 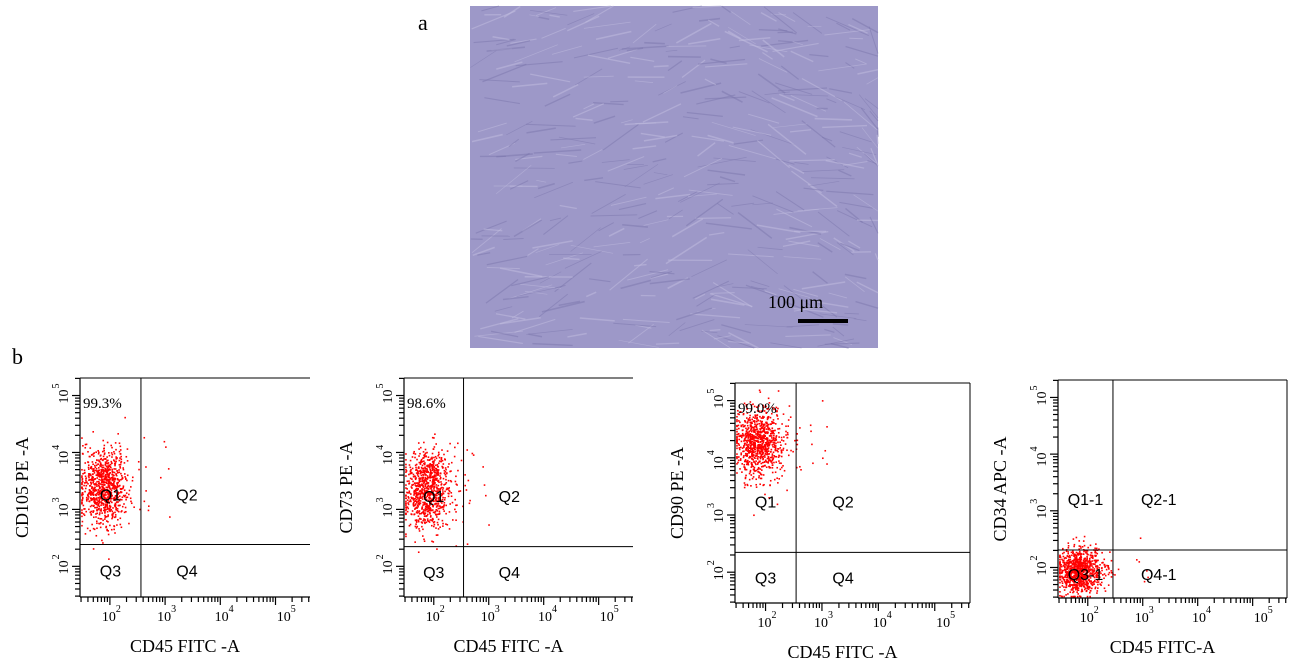 I want to click on quadrant-label: Q4, so click(x=842, y=579).